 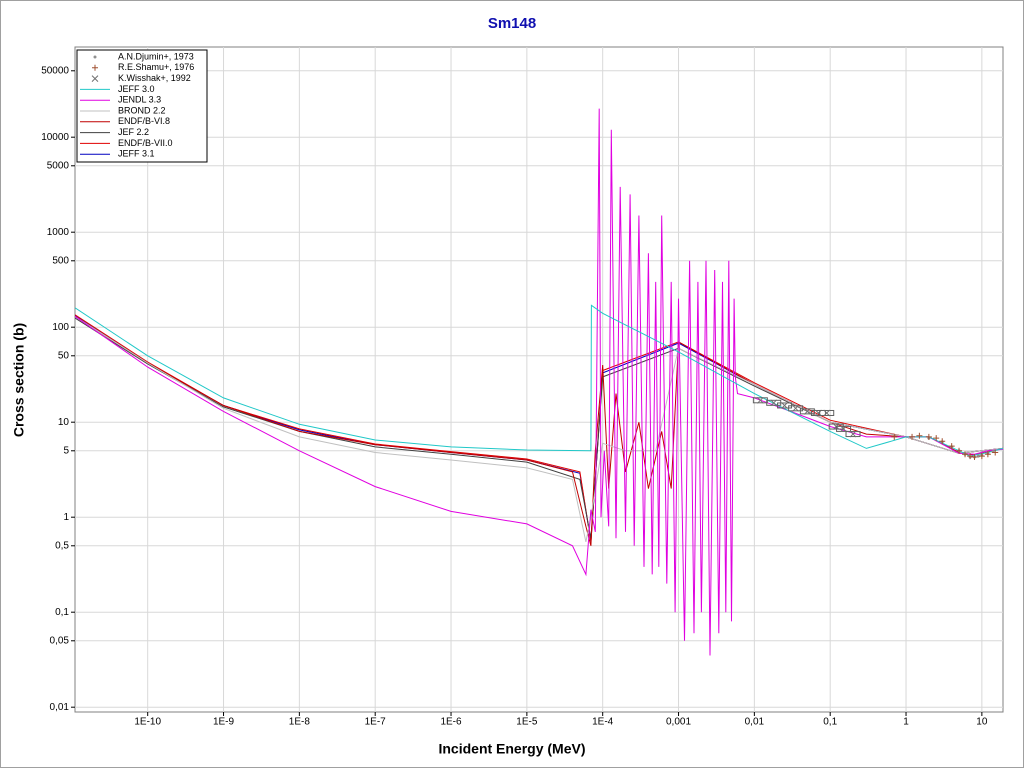 I want to click on chart-title: Sm148, so click(x=512, y=23).